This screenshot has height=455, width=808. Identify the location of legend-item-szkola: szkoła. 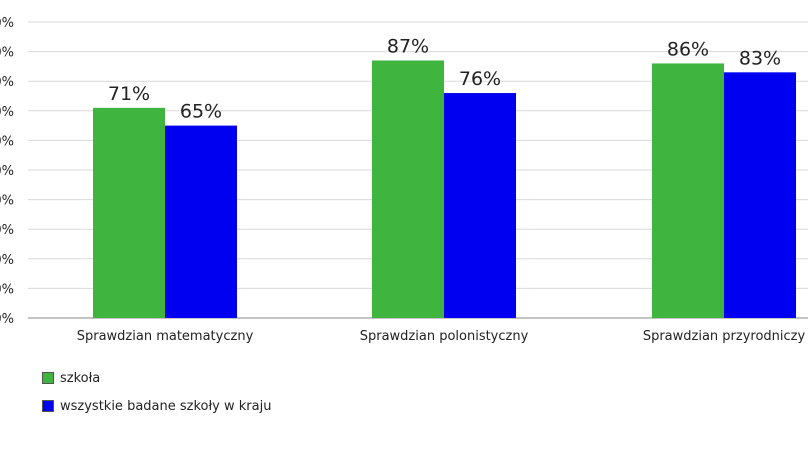
(156, 378).